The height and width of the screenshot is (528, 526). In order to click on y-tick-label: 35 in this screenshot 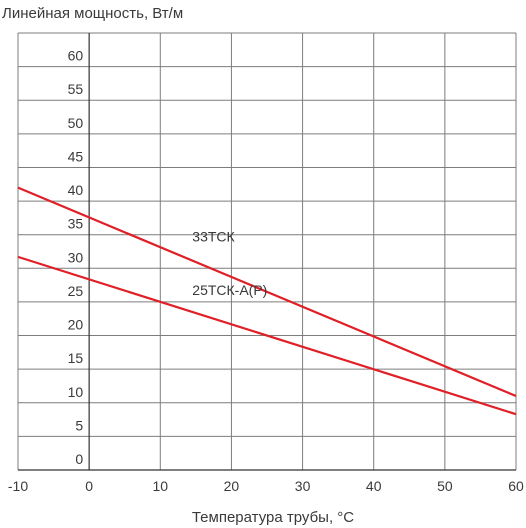, I will do `click(76, 224)`.